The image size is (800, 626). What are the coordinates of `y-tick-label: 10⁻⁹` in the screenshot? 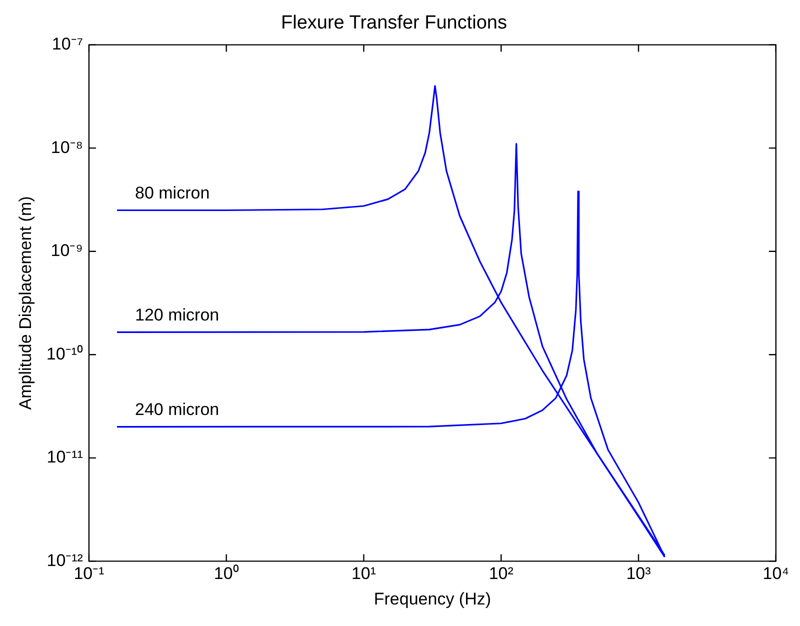 It's located at (66, 250).